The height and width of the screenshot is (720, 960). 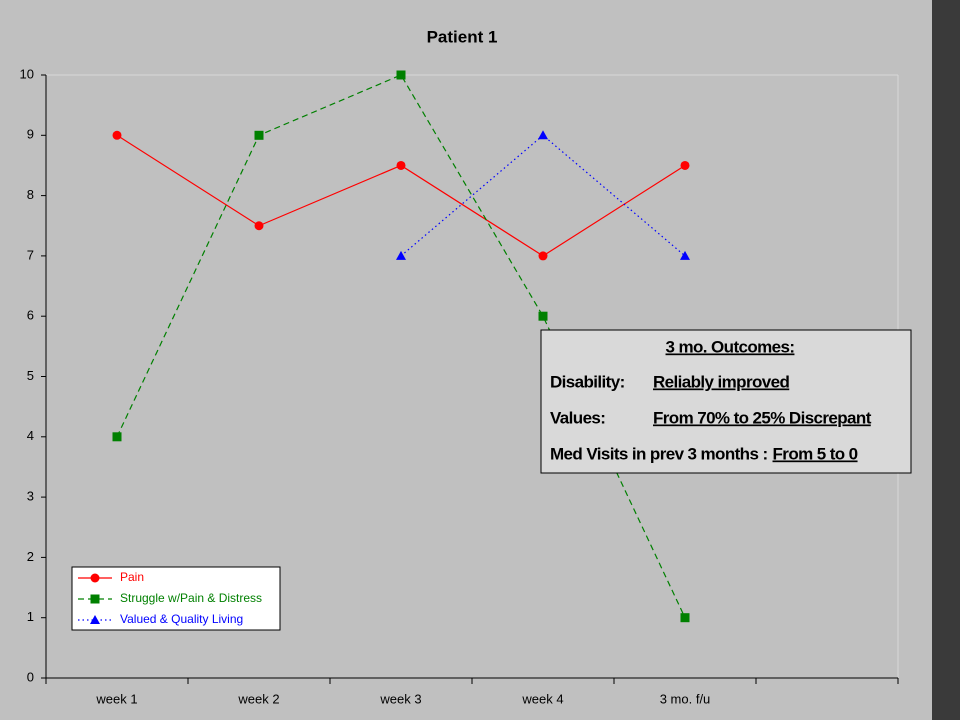 I want to click on side-strip, so click(x=946, y=360).